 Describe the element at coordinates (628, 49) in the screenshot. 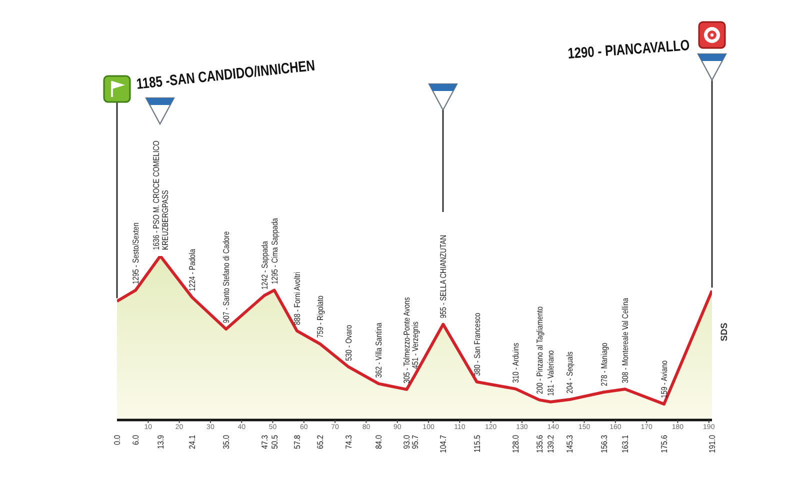

I see `text: 1290 - PIANCAVALLO` at that location.